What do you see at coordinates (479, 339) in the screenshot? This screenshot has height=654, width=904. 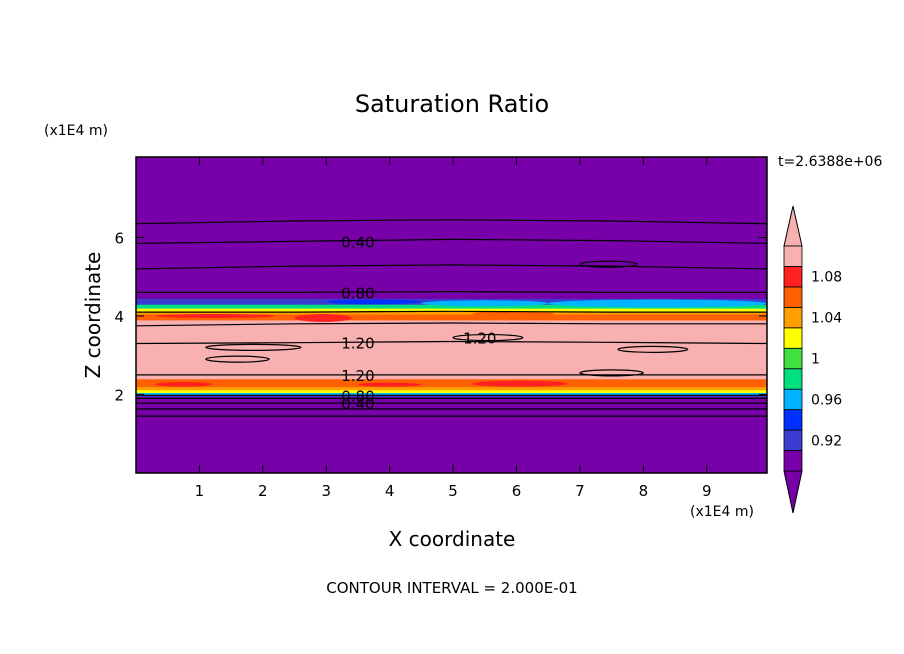 I see `contour-island-label-2: 1.20` at bounding box center [479, 339].